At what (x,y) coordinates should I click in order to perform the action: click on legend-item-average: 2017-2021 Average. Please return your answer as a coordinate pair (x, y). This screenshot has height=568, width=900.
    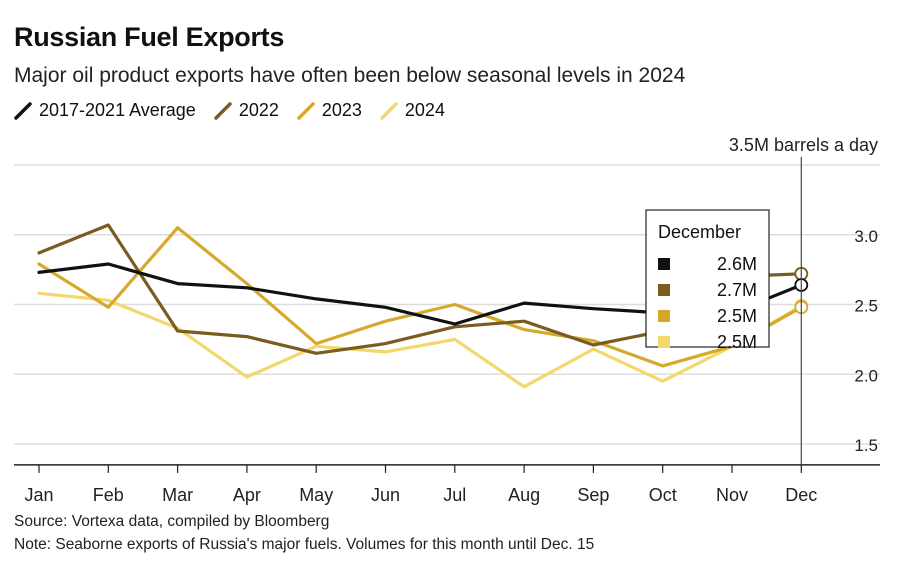
    Looking at the image, I should click on (105, 110).